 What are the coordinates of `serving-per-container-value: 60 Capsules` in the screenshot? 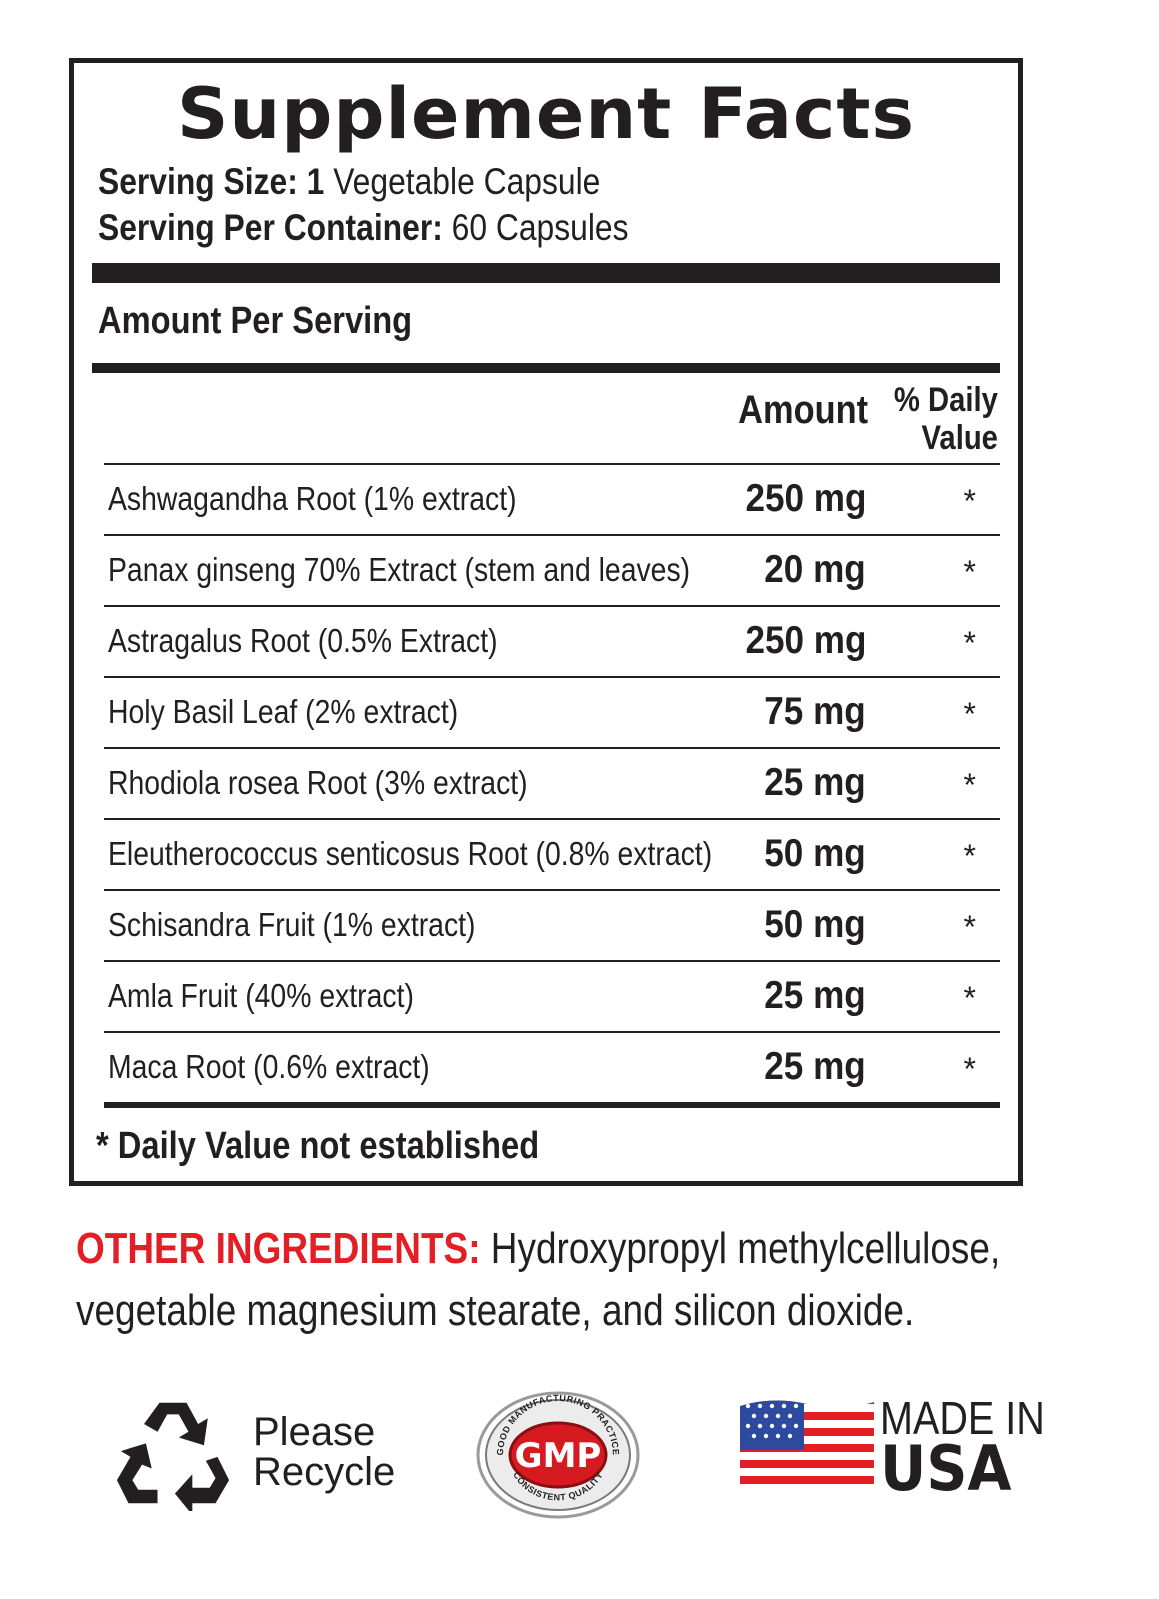 It's located at (540, 227).